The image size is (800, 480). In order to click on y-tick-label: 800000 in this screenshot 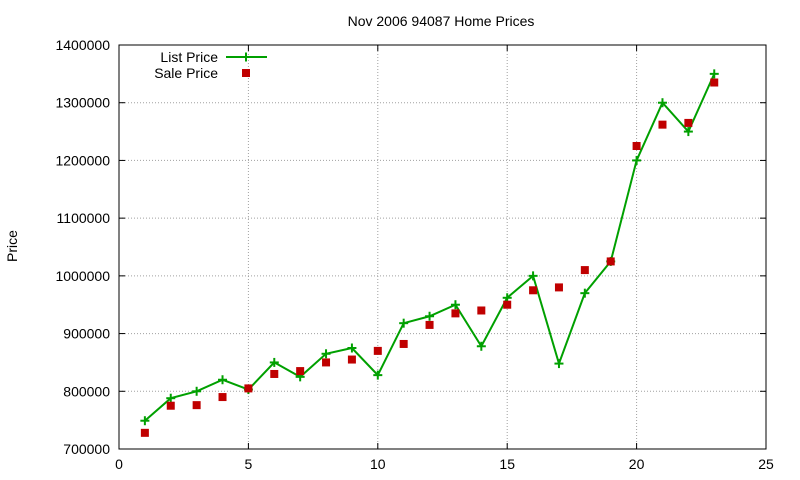, I will do `click(86, 391)`.